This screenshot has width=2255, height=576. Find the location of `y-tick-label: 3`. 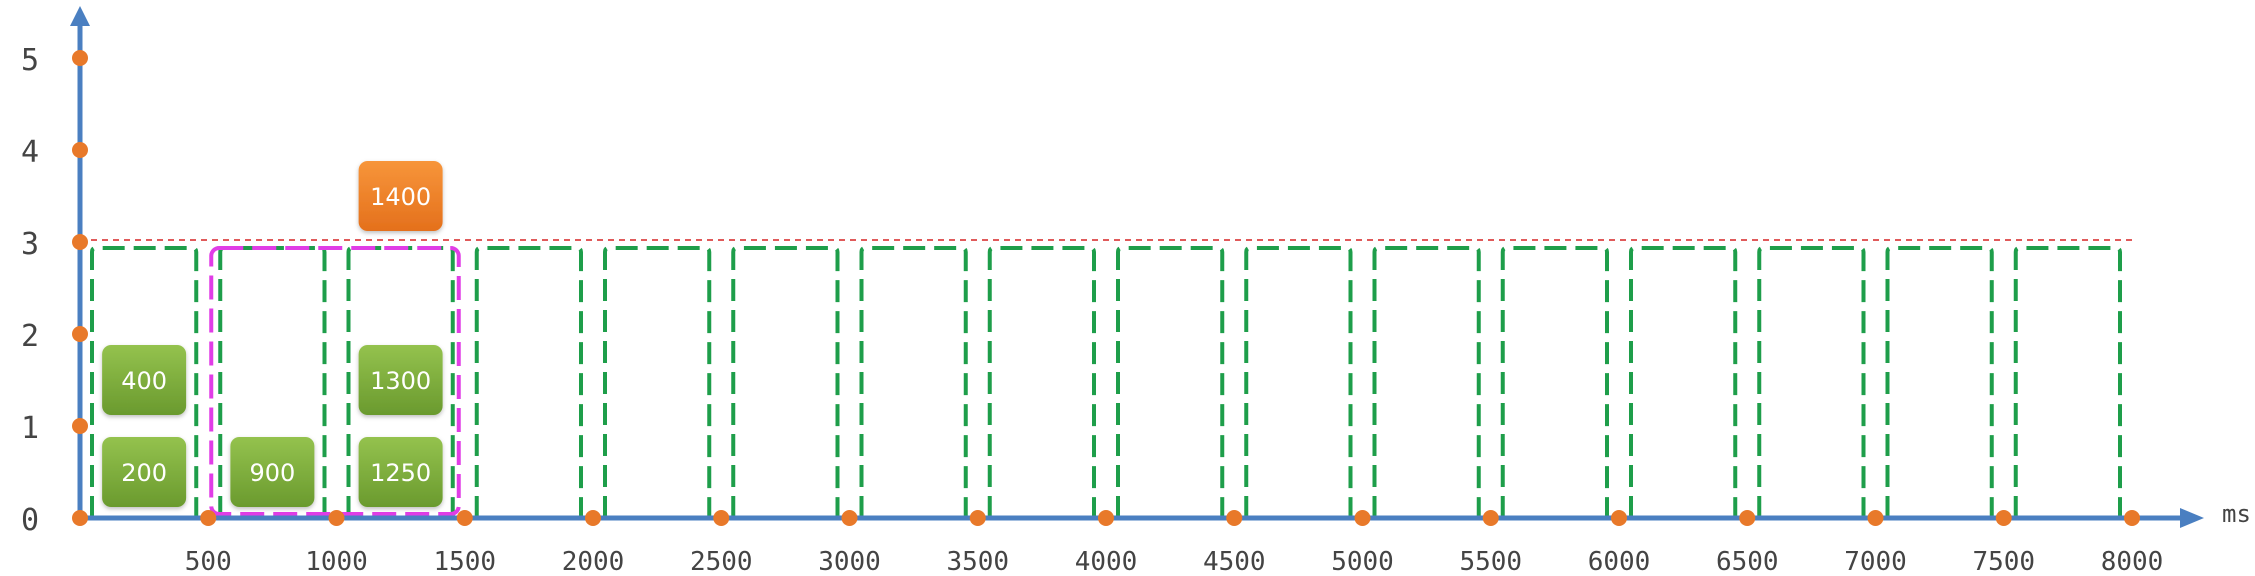

y-tick-label: 3 is located at coordinates (30, 244).